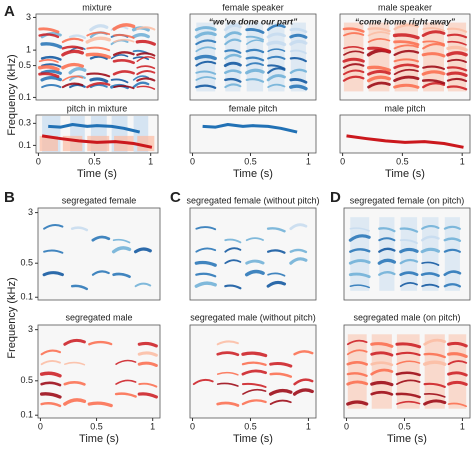 The height and width of the screenshot is (451, 474). I want to click on panel-title: segregated female (without pitch), so click(252, 200).